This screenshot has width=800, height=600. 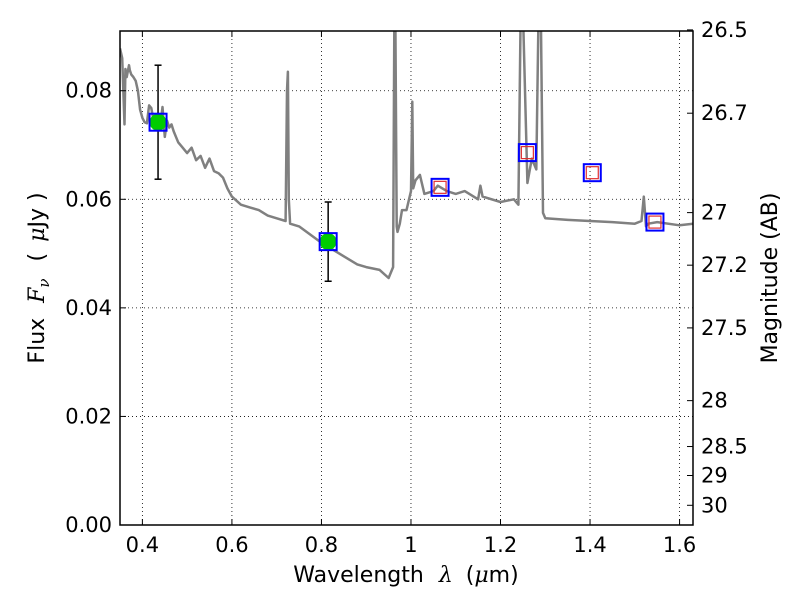 I want to click on x-axis-label-unit-mu: μ, so click(x=481, y=575).